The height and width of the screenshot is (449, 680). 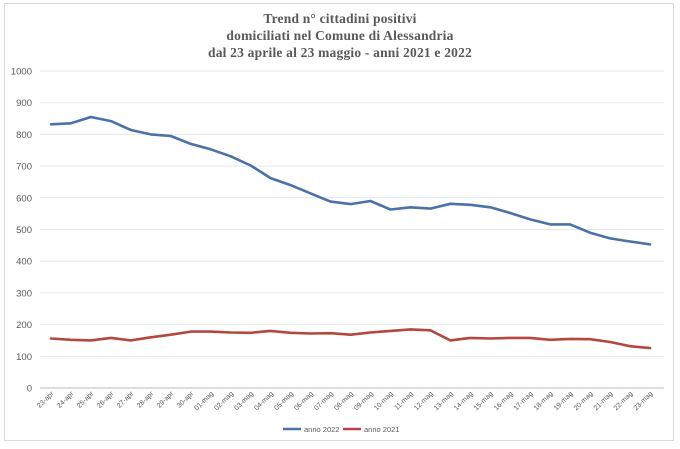 I want to click on x-tick-label: 20-mag, so click(x=584, y=401).